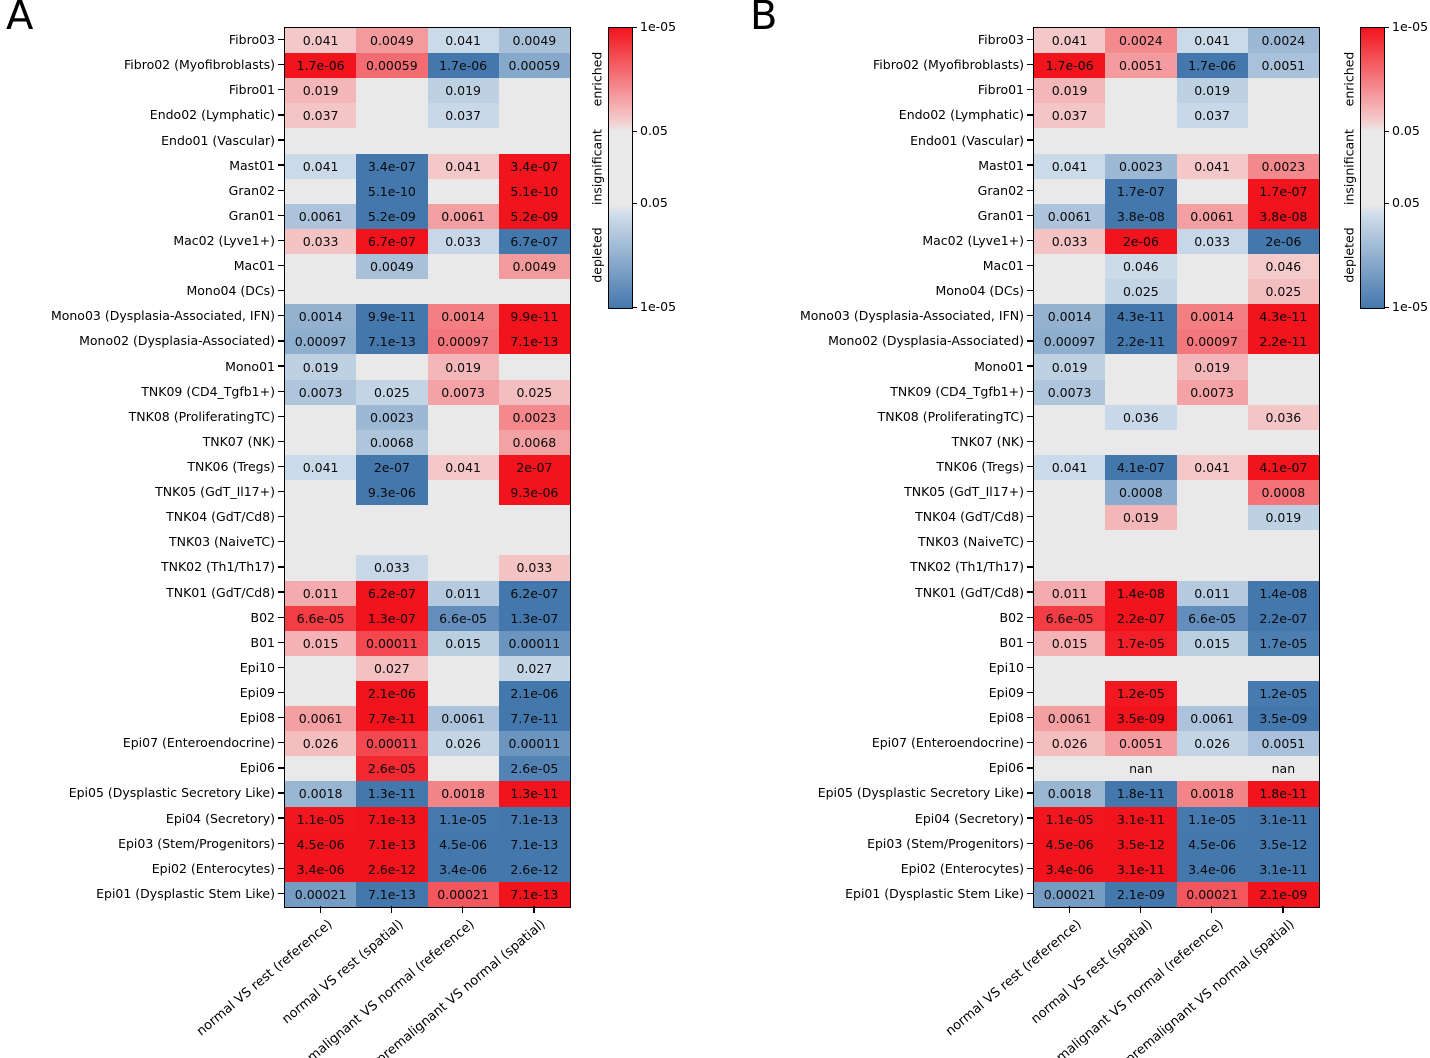 The image size is (1430, 1058). Describe the element at coordinates (463, 618) in the screenshot. I see `heatmap-cell: 6.6e-05` at that location.